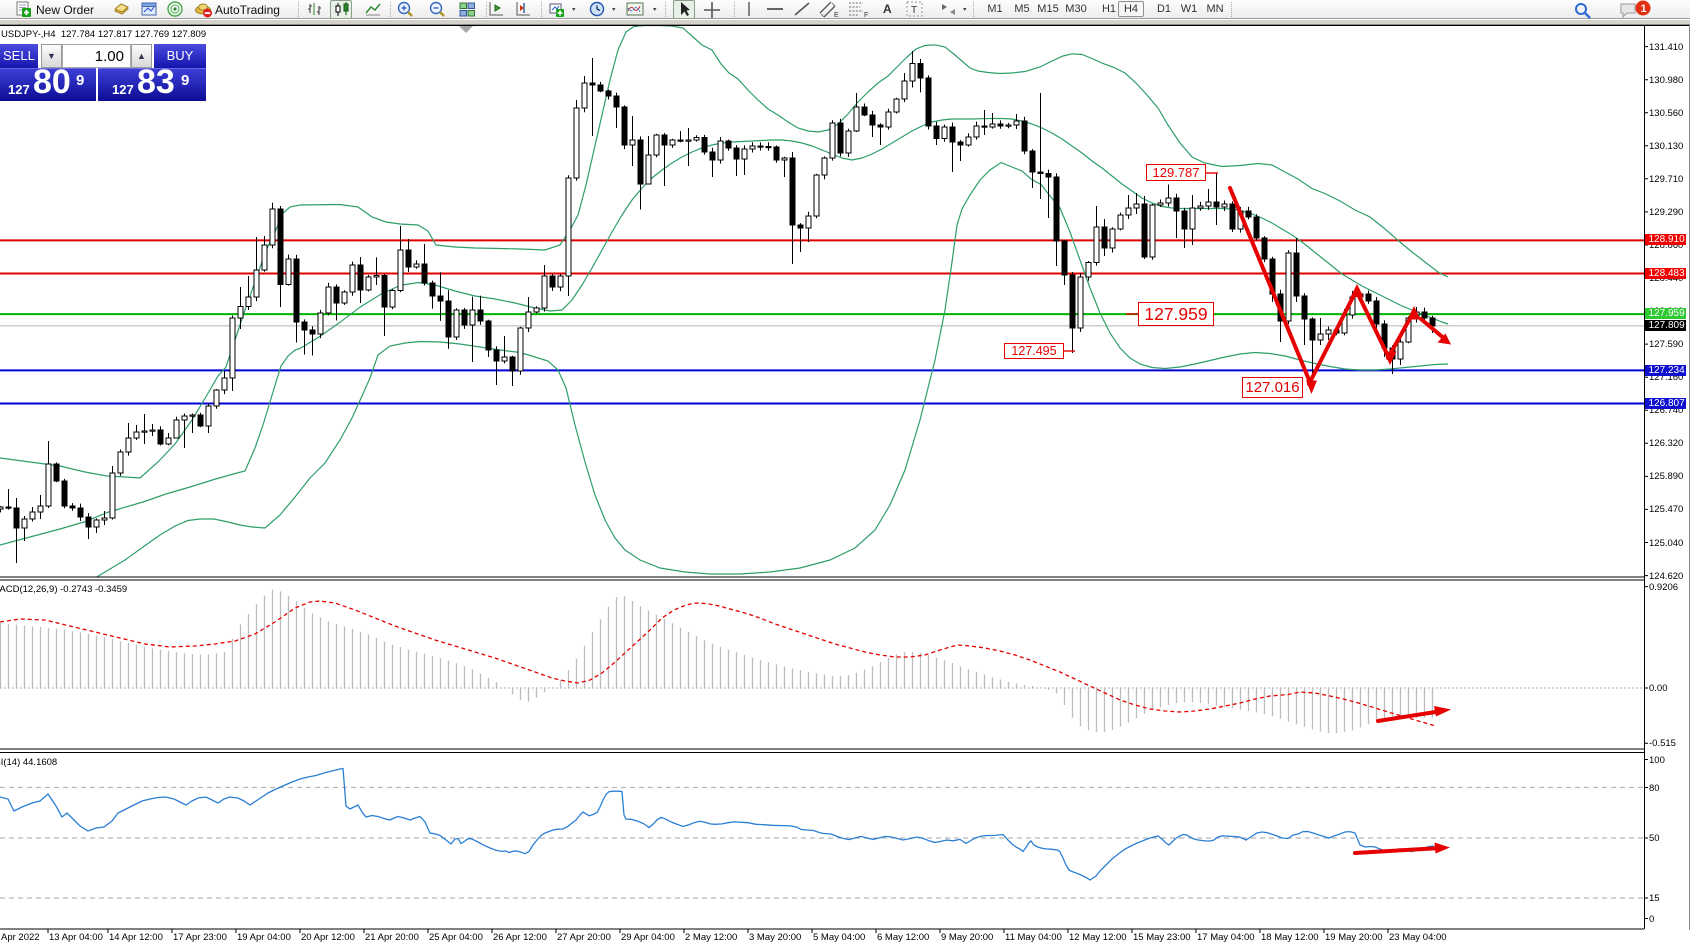  I want to click on svg-text: 1, so click(1644, 9).